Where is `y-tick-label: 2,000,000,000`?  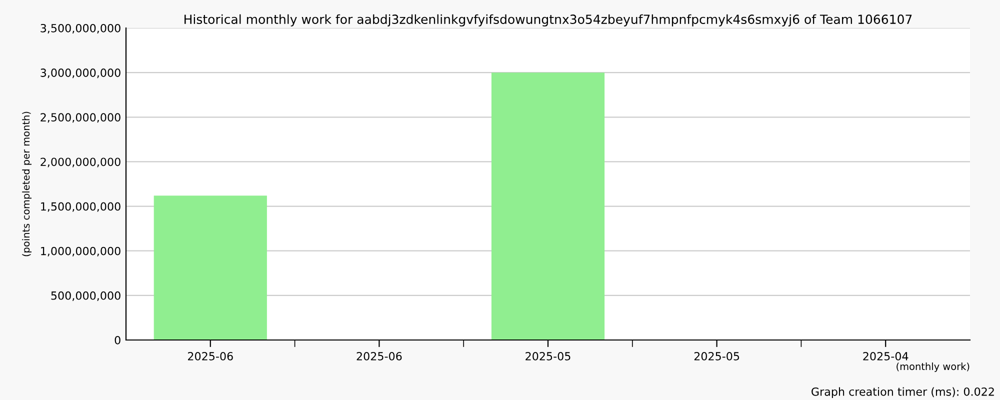
y-tick-label: 2,000,000,000 is located at coordinates (80, 163).